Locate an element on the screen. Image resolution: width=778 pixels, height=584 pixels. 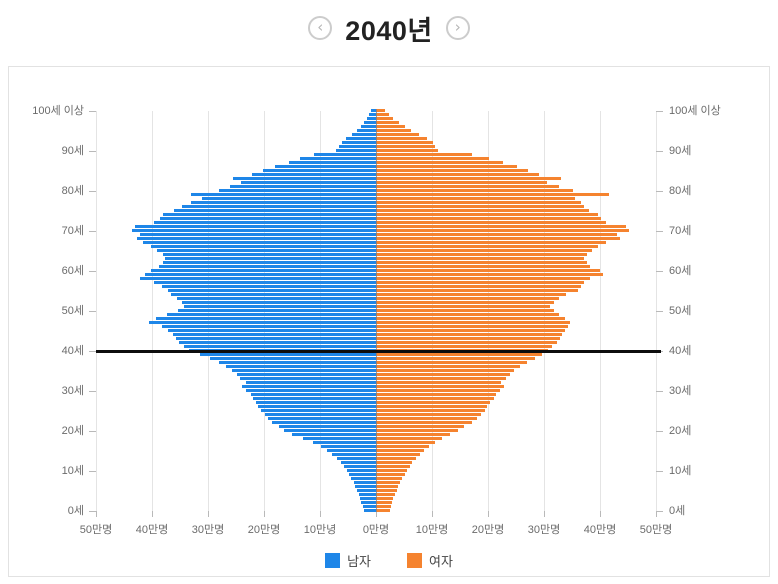
chevron-left-icon: ‹ is located at coordinates (320, 27).